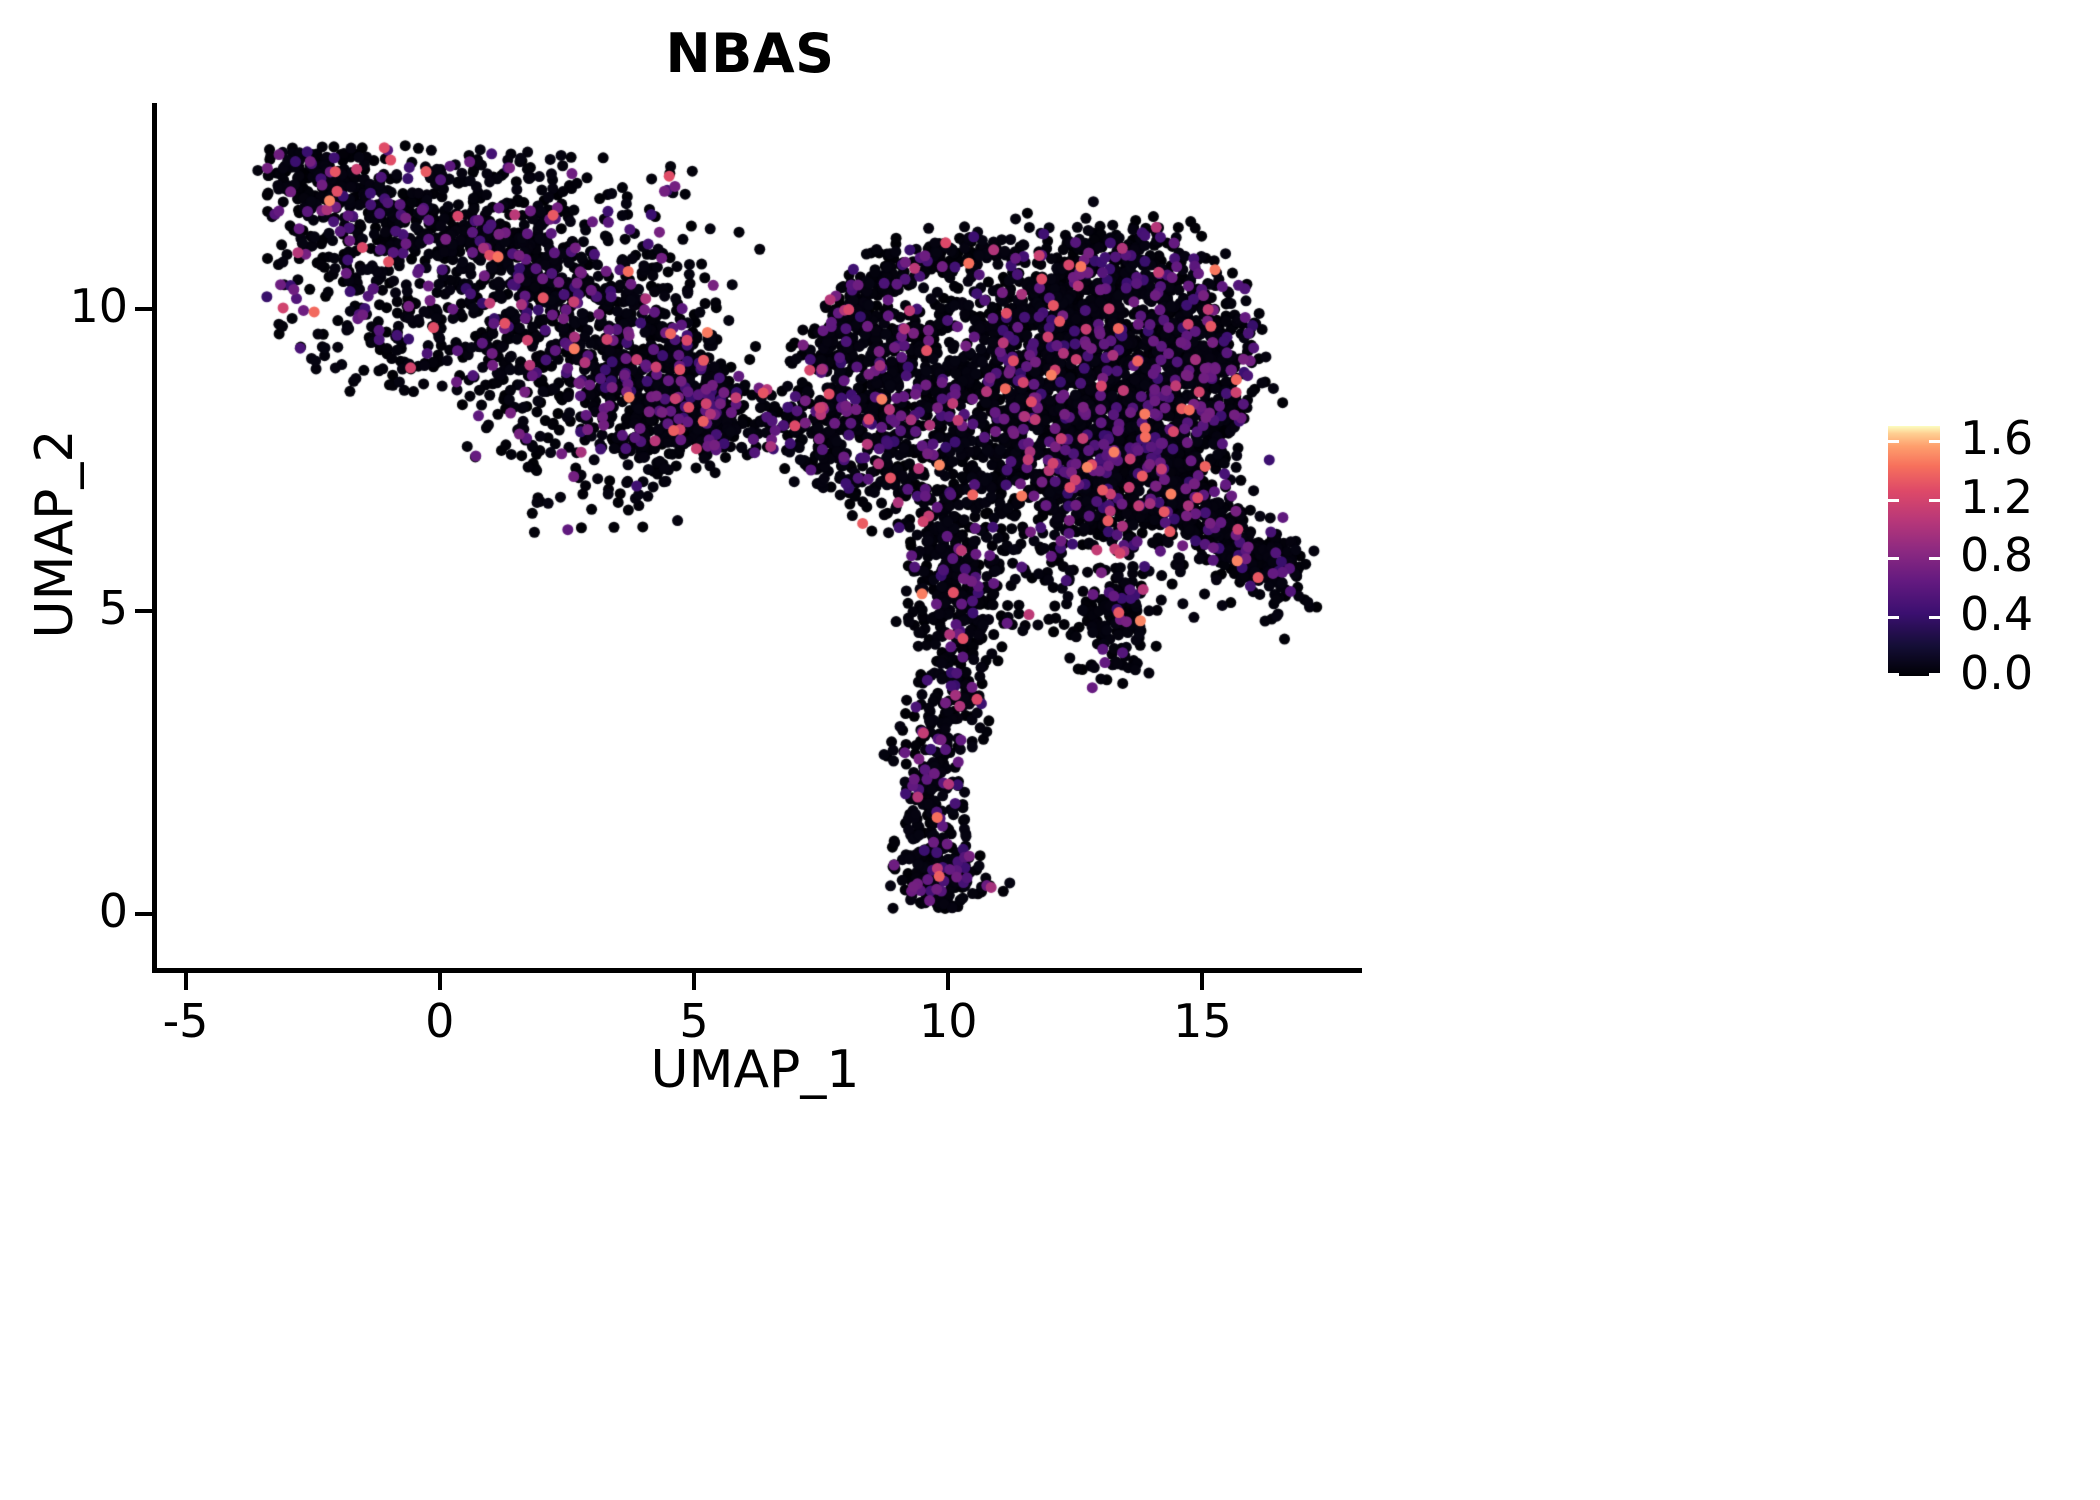 The width and height of the screenshot is (2100, 1500). What do you see at coordinates (750, 53) in the screenshot?
I see `page-title: NBAS` at bounding box center [750, 53].